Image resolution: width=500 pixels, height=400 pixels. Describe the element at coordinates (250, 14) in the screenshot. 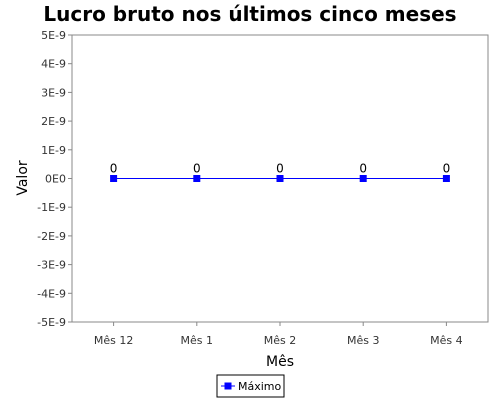

I see `chart-title: Lucro bruto nos últimos cinco meses` at that location.